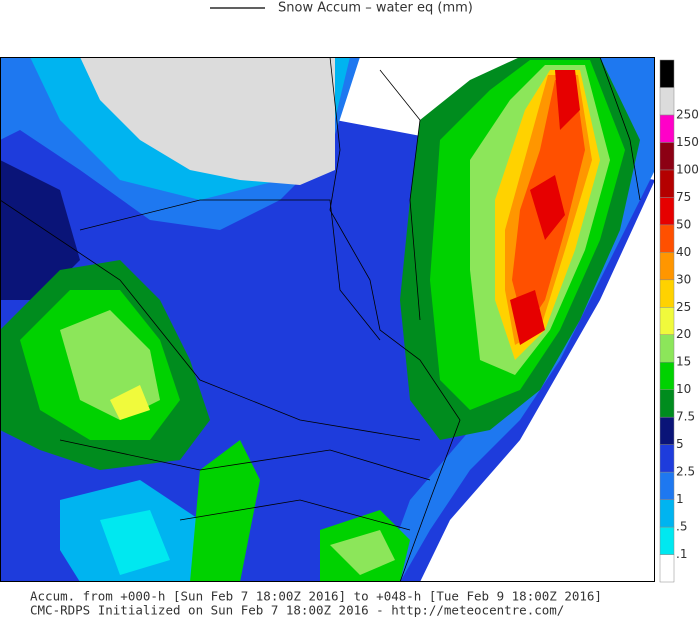 The height and width of the screenshot is (618, 700). I want to click on colorbar-label: 30, so click(683, 279).